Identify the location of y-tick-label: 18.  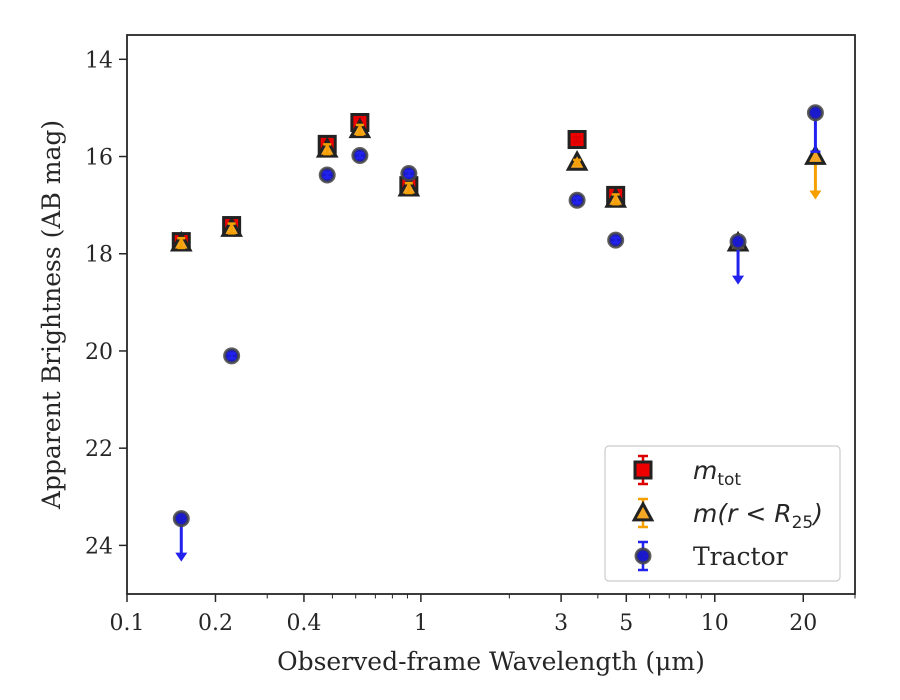
(99, 255).